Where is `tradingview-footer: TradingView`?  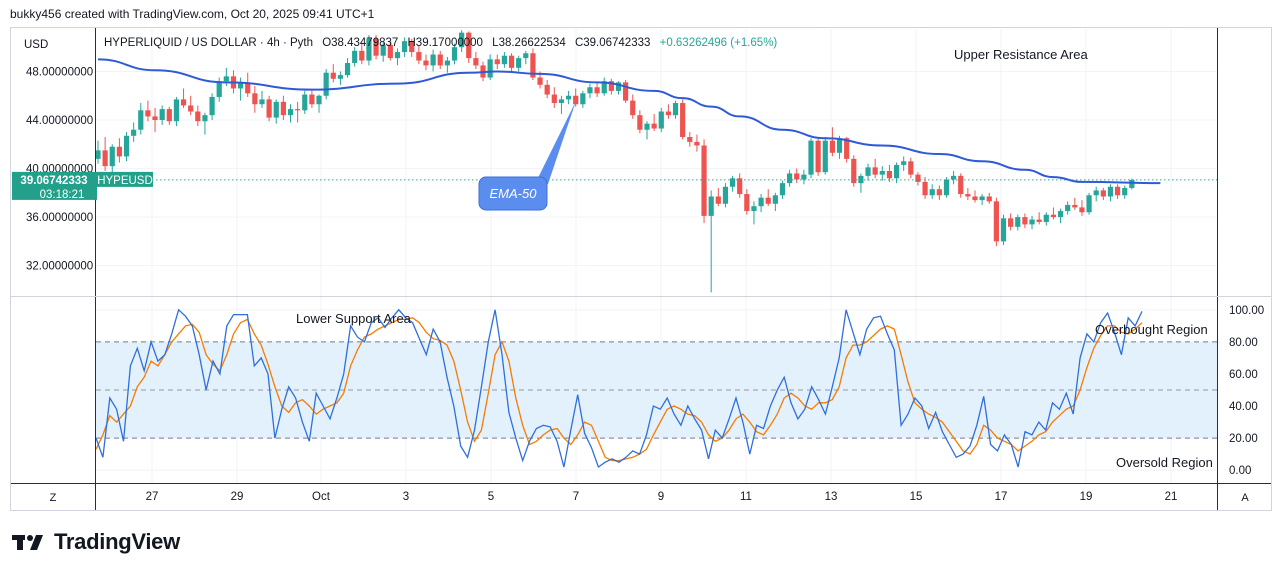 tradingview-footer: TradingView is located at coordinates (96, 542).